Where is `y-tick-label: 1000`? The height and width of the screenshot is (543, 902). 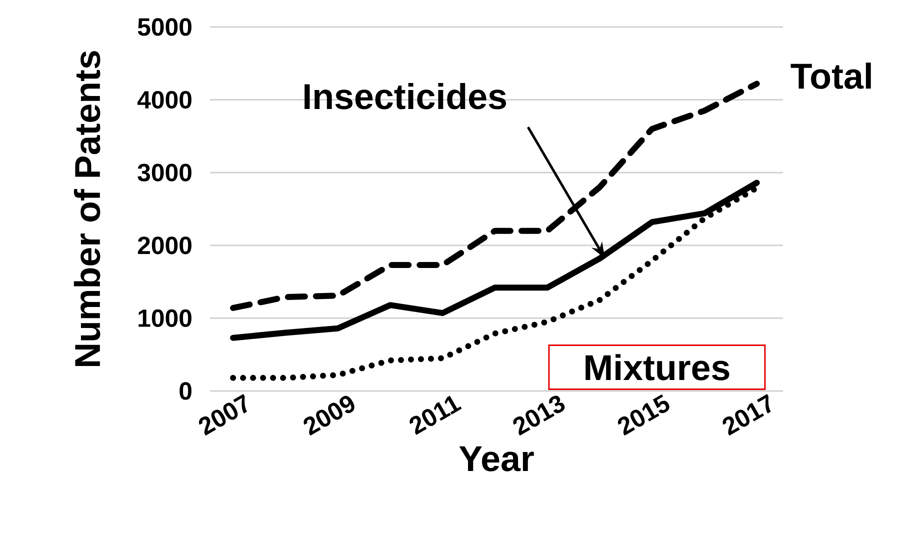
y-tick-label: 1000 is located at coordinates (165, 318).